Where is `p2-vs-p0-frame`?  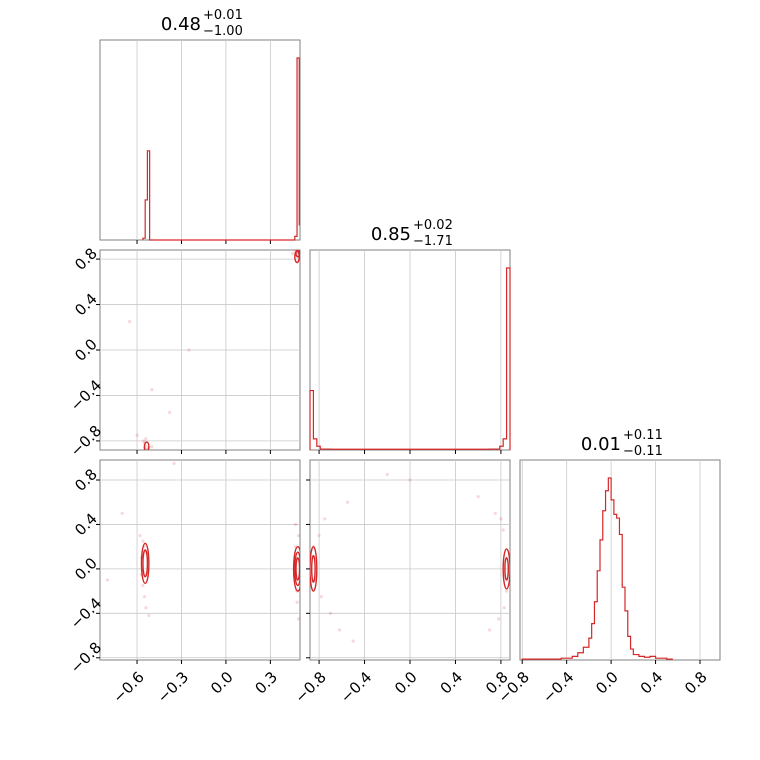
p2-vs-p0-frame is located at coordinates (200, 560).